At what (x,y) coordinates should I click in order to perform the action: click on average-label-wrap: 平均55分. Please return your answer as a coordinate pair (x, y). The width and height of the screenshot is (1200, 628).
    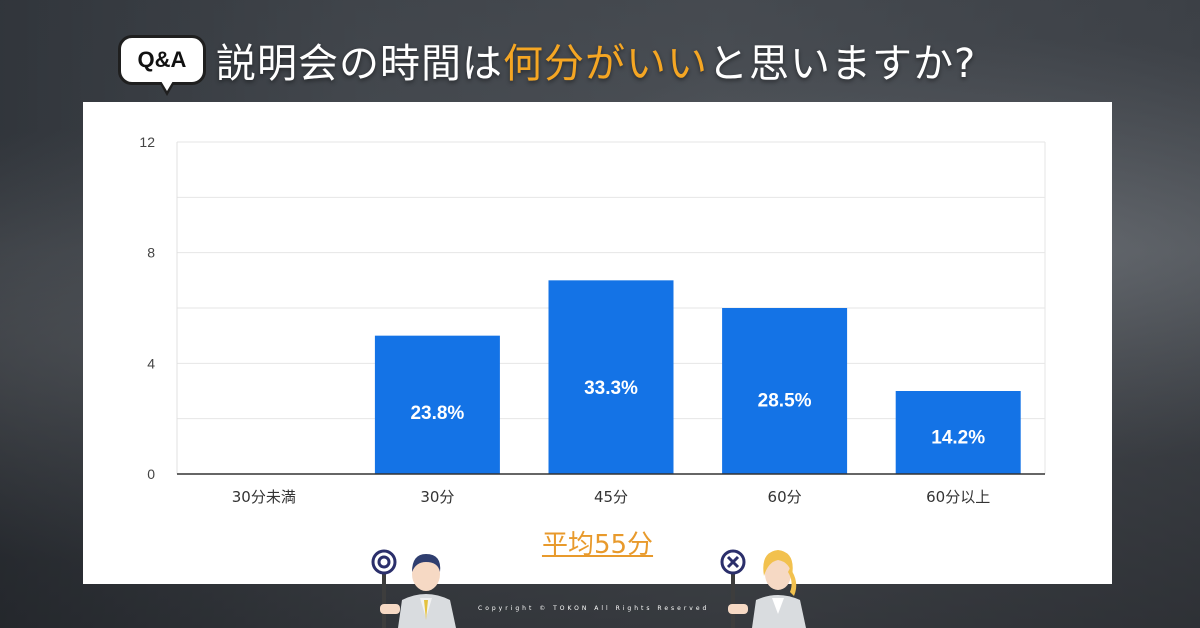
    Looking at the image, I should click on (597, 542).